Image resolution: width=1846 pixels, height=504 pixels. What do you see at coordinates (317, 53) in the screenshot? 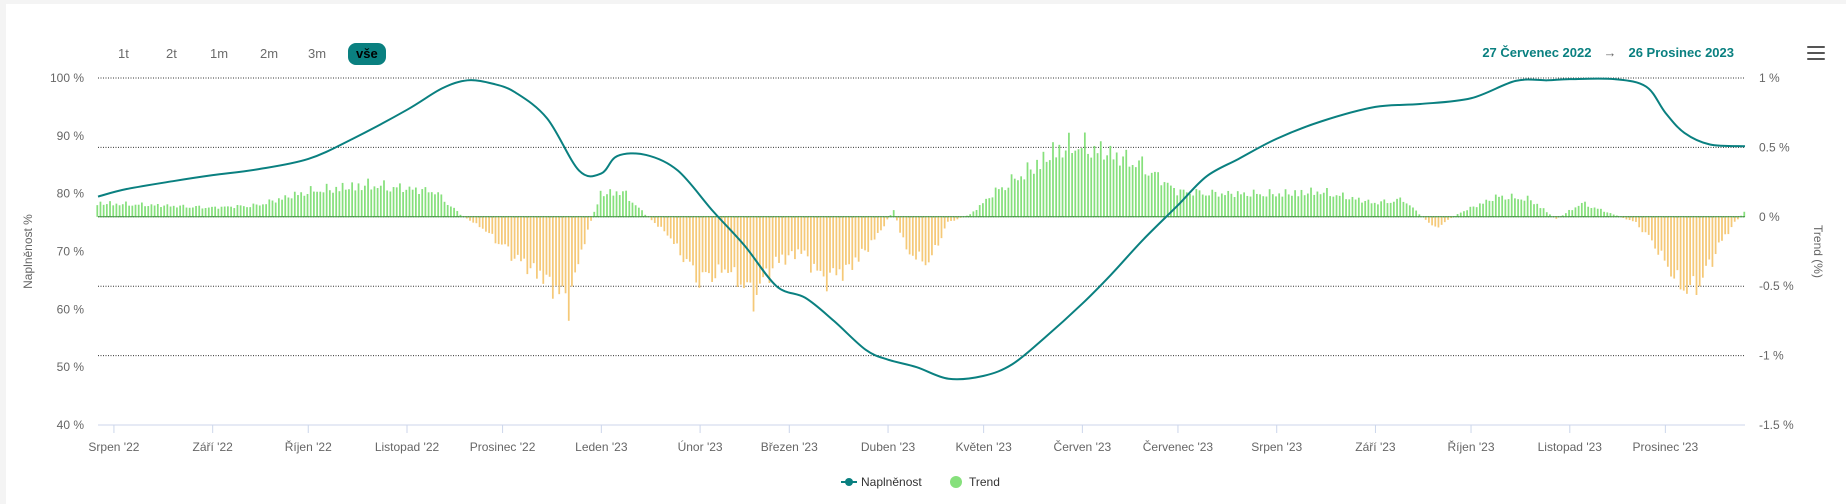
I see `range-button-3m: 3m` at bounding box center [317, 53].